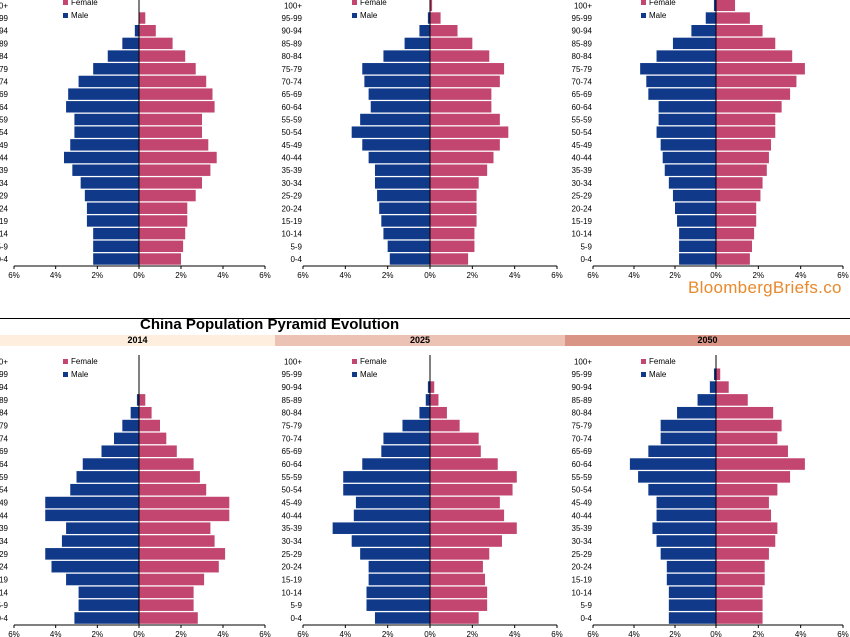  Describe the element at coordinates (582, 132) in the screenshot. I see `age-tick-label: 50-54` at that location.